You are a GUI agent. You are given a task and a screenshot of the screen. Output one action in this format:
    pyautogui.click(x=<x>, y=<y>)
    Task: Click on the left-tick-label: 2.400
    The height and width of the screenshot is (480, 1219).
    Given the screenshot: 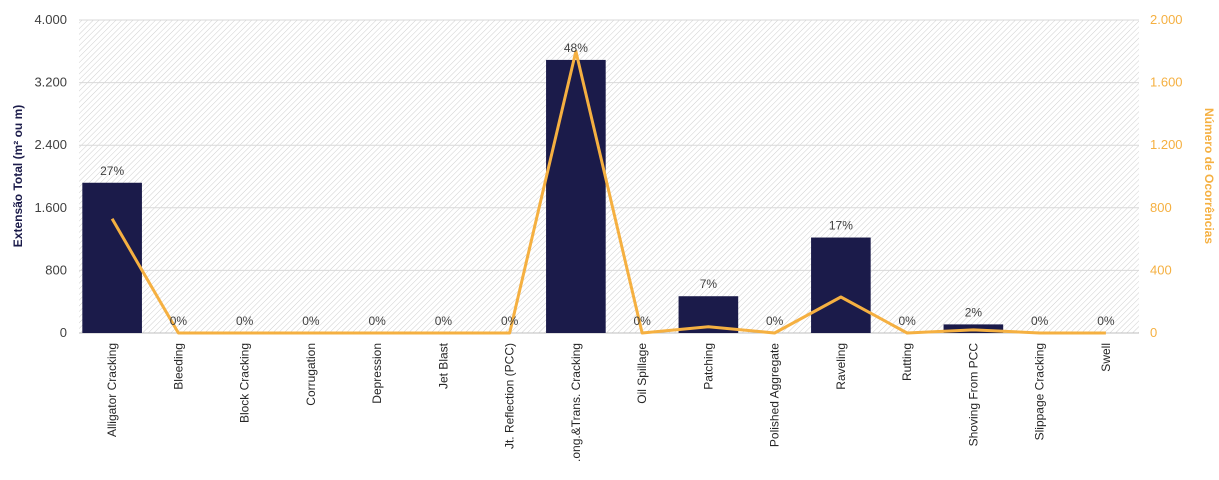 What is the action you would take?
    pyautogui.click(x=50, y=144)
    